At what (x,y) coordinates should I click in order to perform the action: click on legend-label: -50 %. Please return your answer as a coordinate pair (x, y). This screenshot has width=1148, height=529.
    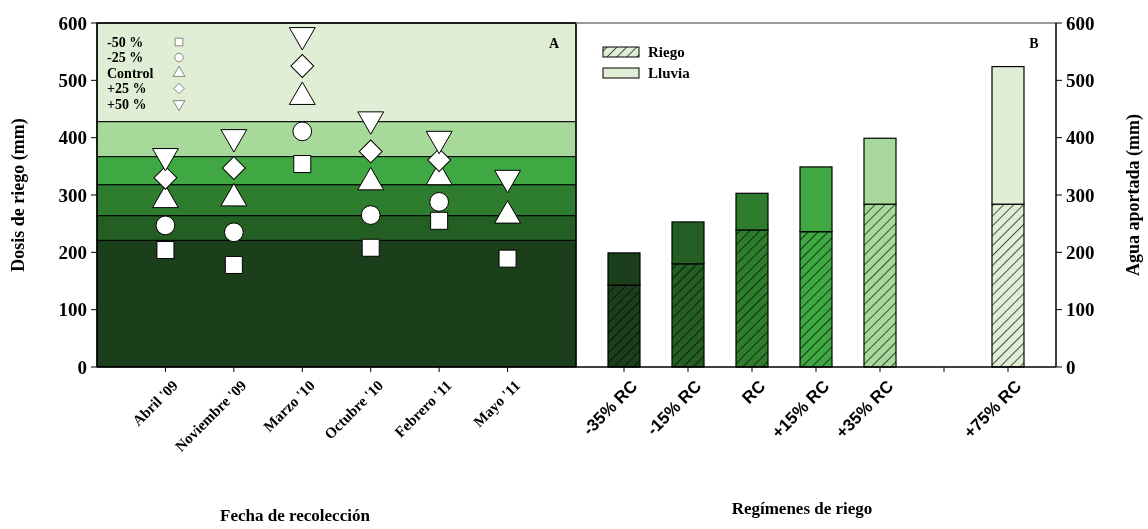
    Looking at the image, I should click on (125, 42).